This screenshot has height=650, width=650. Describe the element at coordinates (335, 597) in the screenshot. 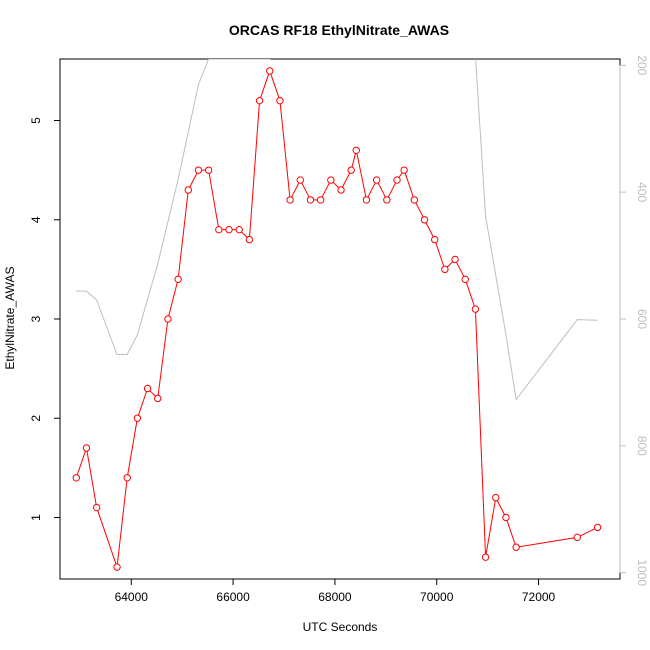

I see `x-tick-label: 68000` at that location.